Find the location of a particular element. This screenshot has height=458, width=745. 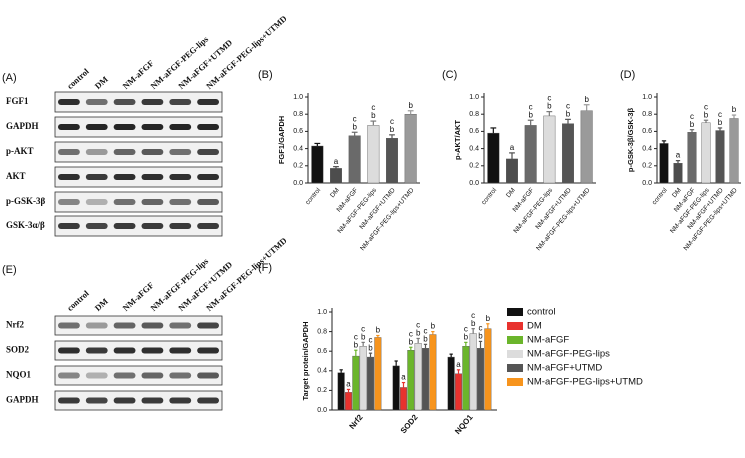

blot-row-label: FGF1 is located at coordinates (17, 101).